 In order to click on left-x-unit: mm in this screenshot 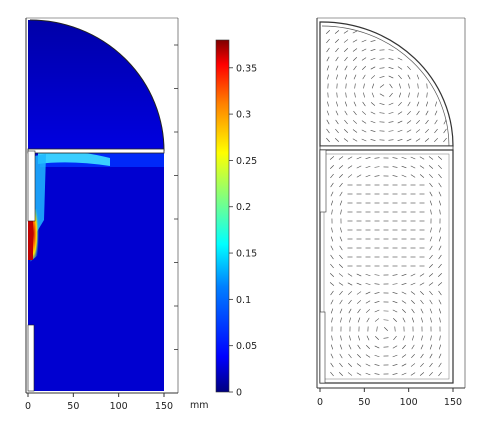, I will do `click(199, 405)`.